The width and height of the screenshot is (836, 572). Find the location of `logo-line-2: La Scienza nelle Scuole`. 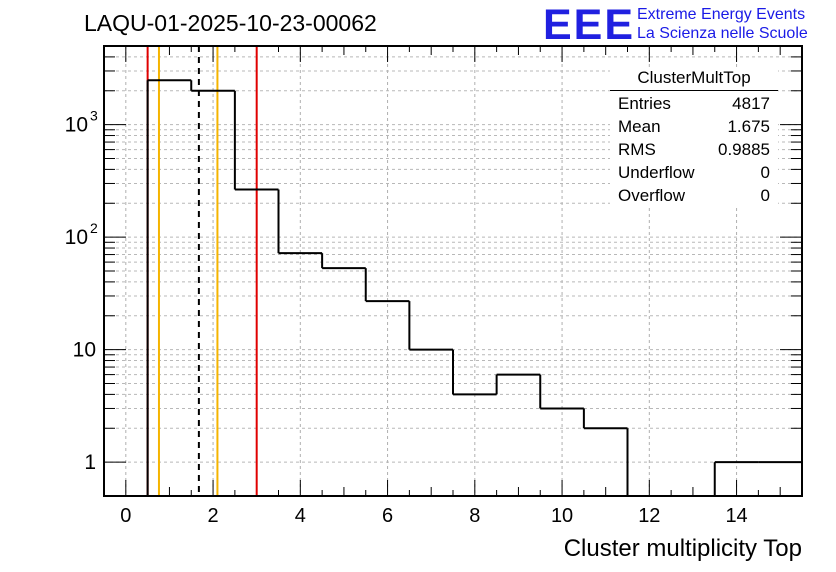

logo-line-2: La Scienza nelle Scuole is located at coordinates (722, 33).